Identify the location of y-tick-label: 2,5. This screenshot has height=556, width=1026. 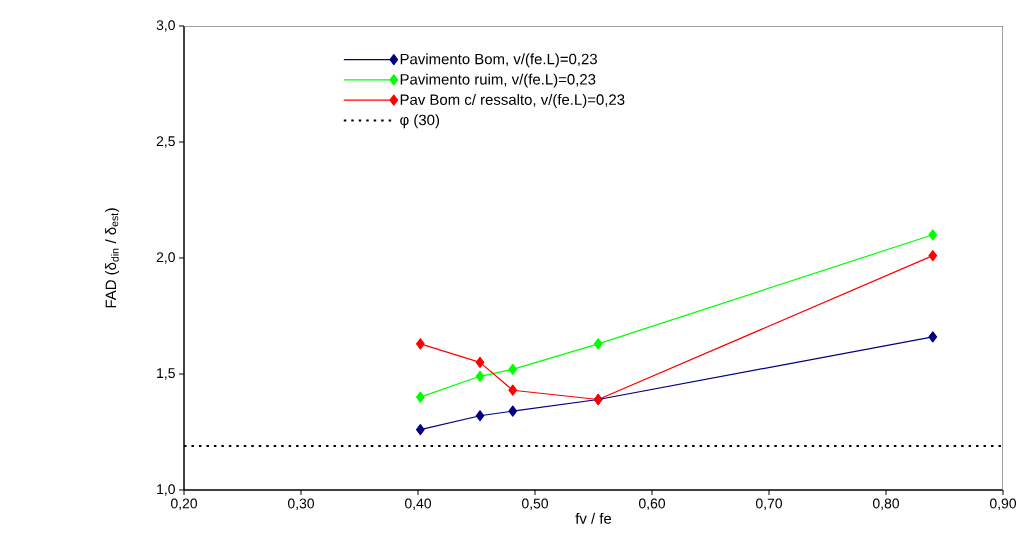
(165, 142).